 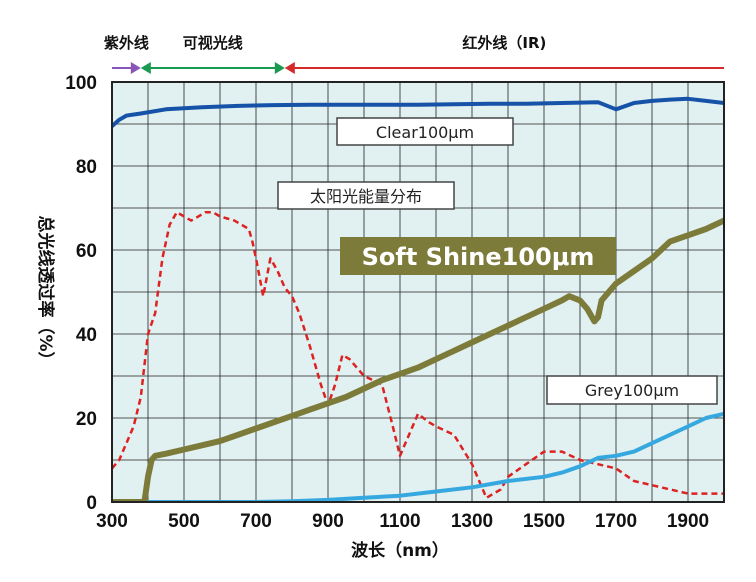 What do you see at coordinates (81, 83) in the screenshot?
I see `y-tick-label: 100` at bounding box center [81, 83].